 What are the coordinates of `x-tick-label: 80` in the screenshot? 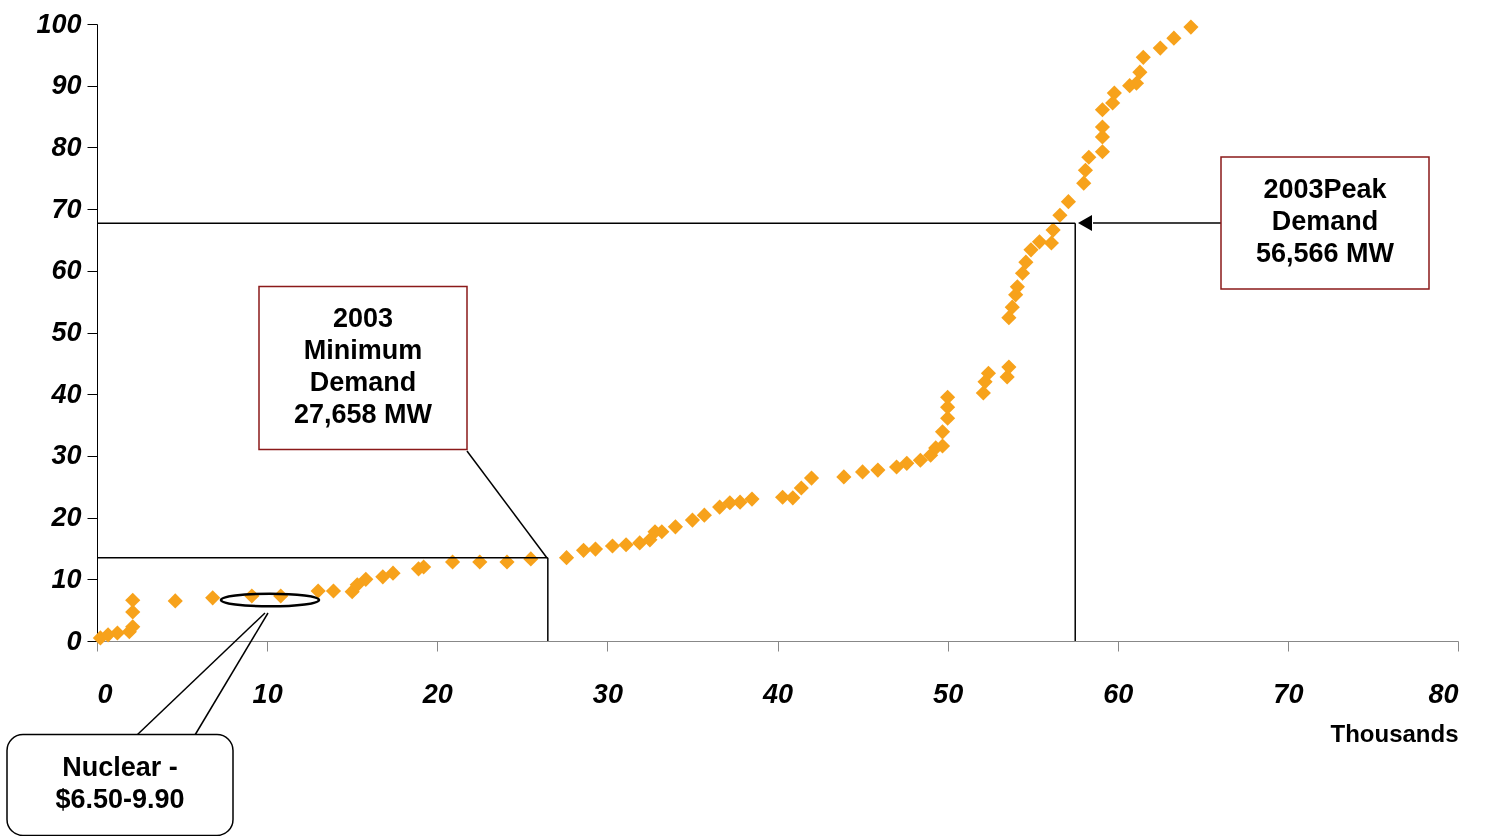 It's located at (1443, 693).